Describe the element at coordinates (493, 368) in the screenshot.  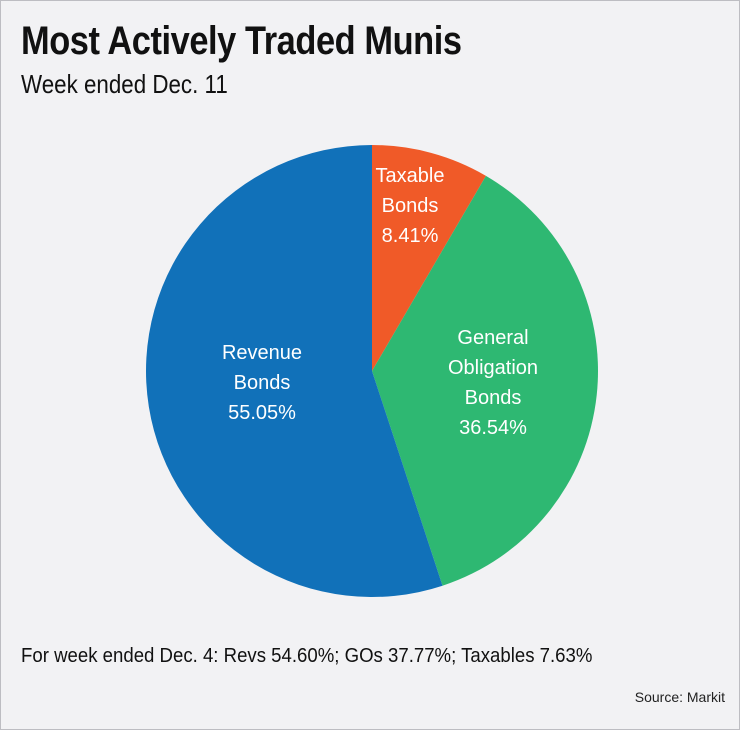
I see `category-label: General Obligation Bonds` at that location.